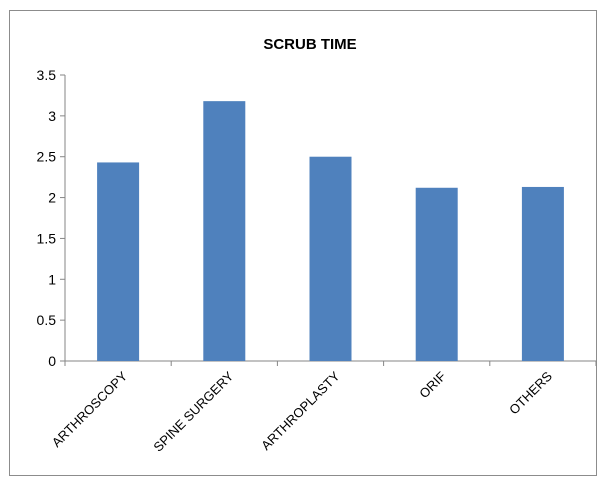 The width and height of the screenshot is (600, 479). I want to click on y-tick-label: 2, so click(52, 198).